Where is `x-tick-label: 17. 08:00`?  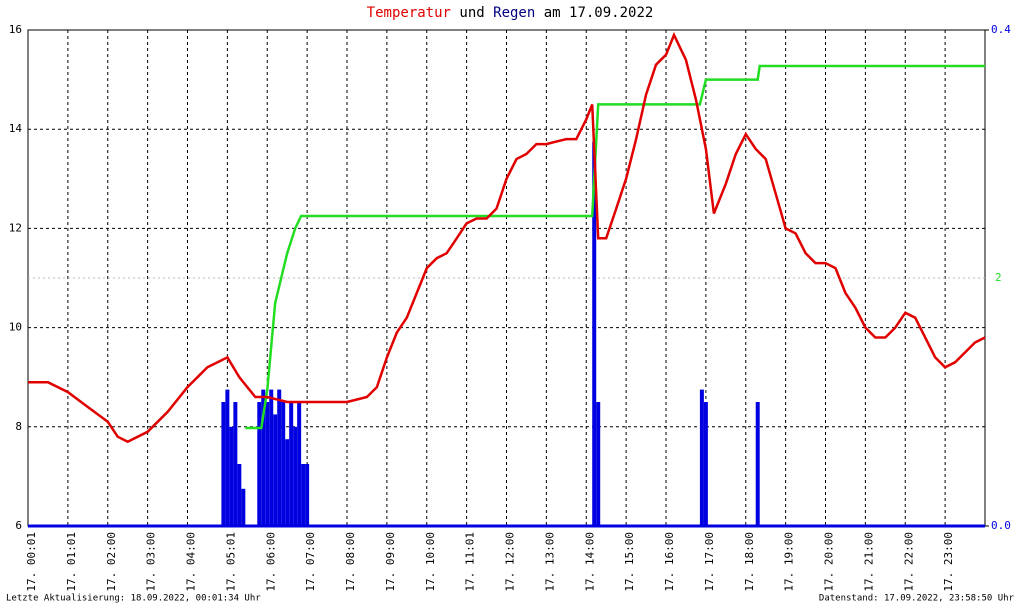
x-tick-label: 17. 08:00 is located at coordinates (350, 562).